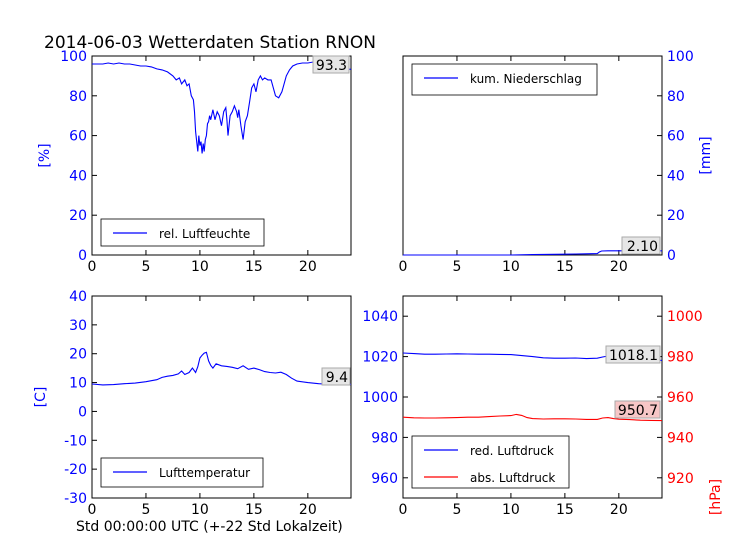 Image resolution: width=736 pixels, height=552 pixels. What do you see at coordinates (380, 398) in the screenshot?
I see `pressure-ytick-label-left-2: 1000` at bounding box center [380, 398].